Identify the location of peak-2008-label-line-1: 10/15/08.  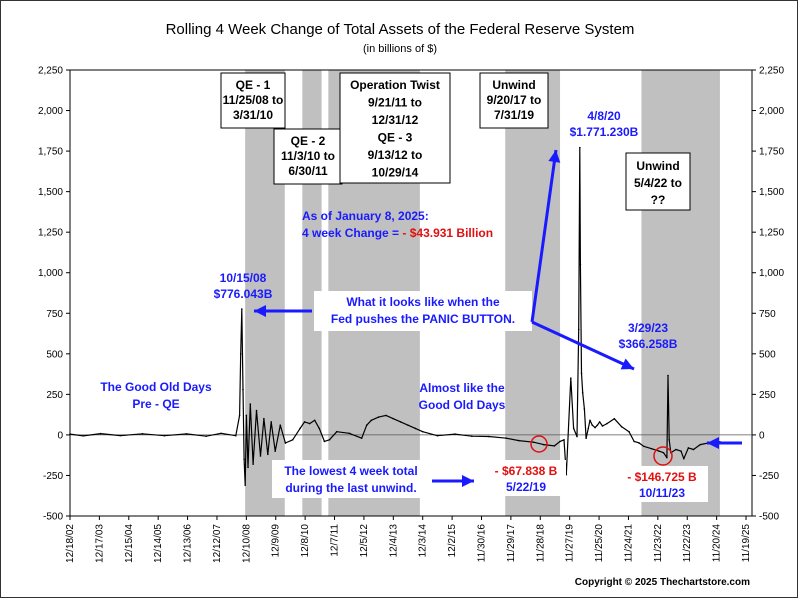
(243, 278).